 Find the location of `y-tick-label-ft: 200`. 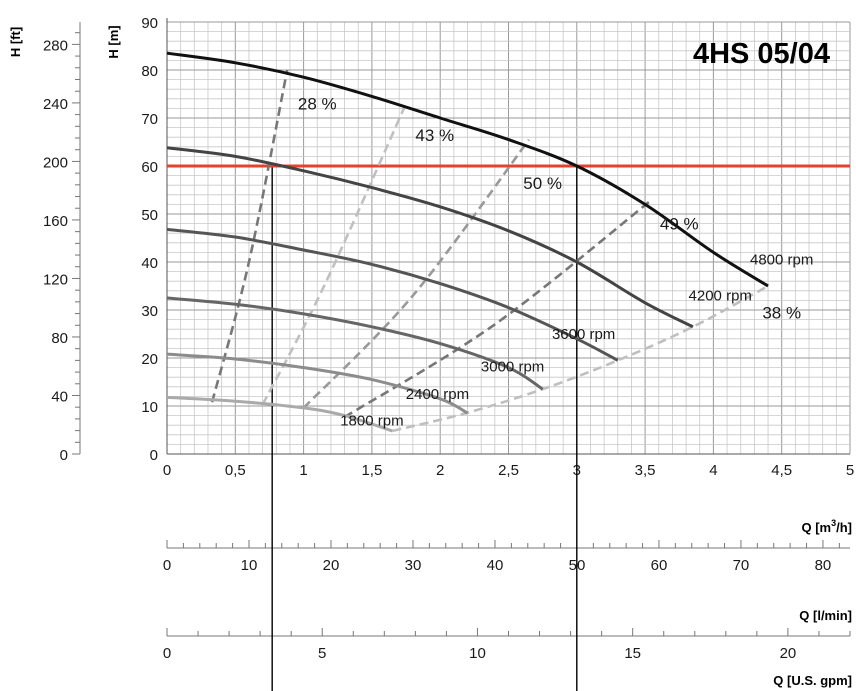

y-tick-label-ft: 200 is located at coordinates (55, 162).